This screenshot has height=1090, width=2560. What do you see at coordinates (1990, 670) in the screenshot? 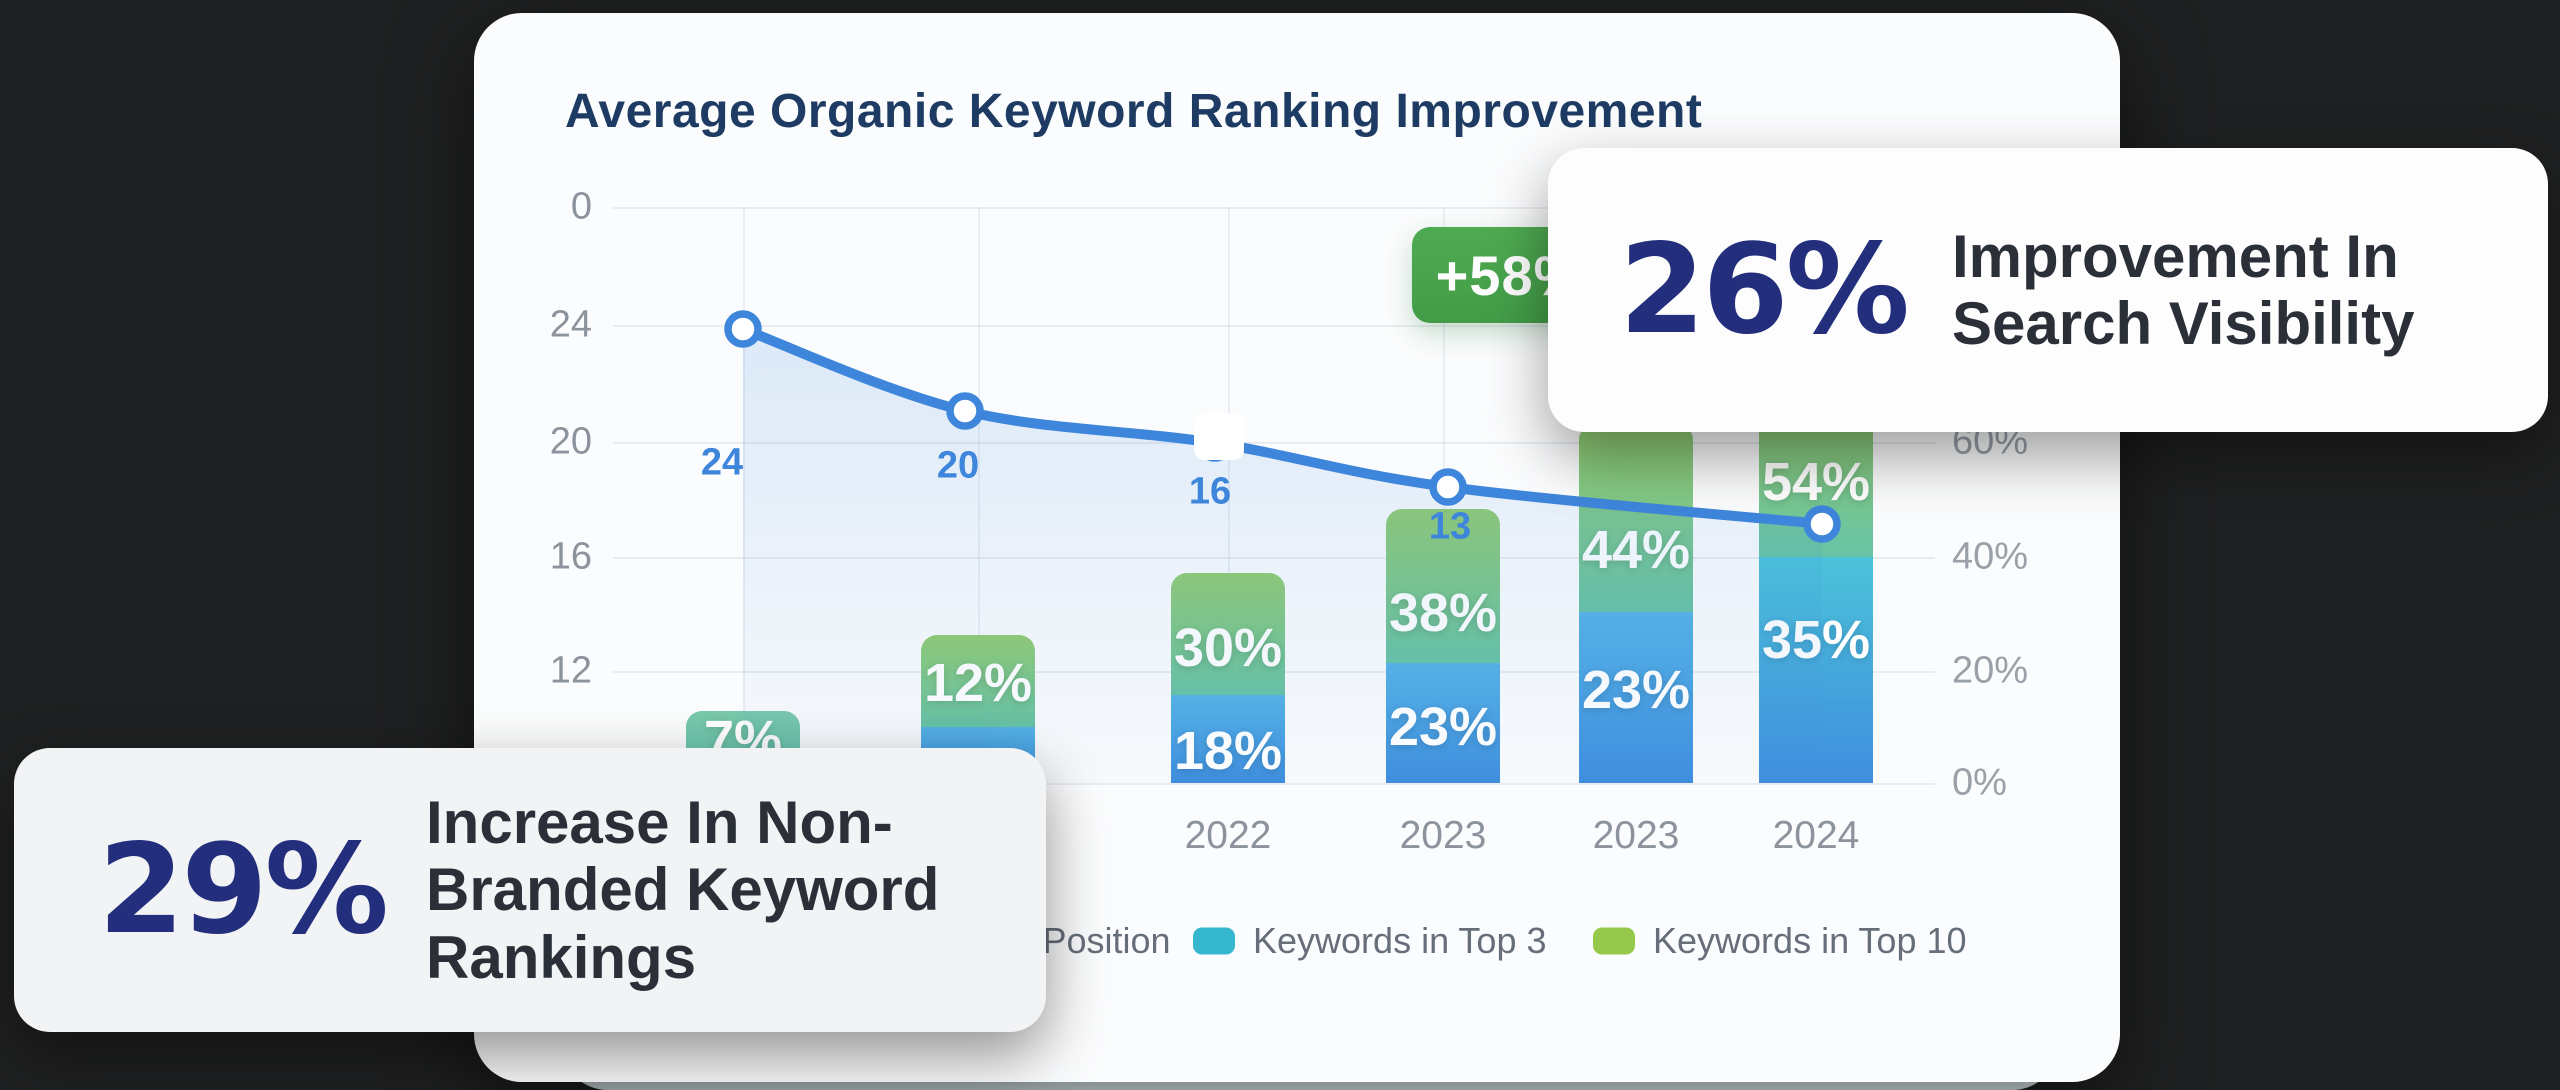
I see `percent-axis-tick: 20%` at bounding box center [1990, 670].